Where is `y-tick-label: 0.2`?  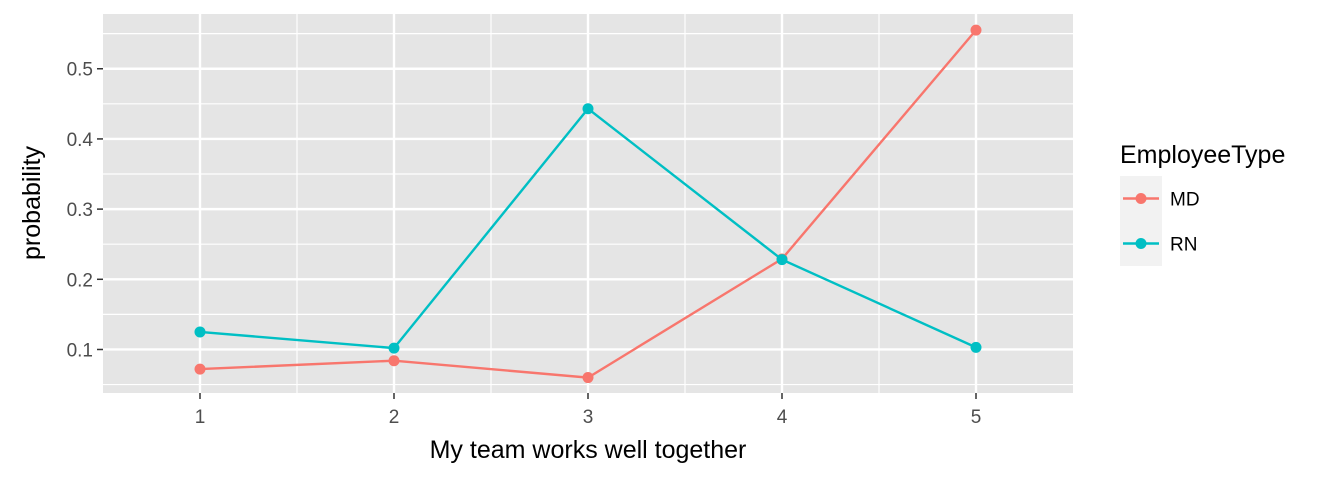 y-tick-label: 0.2 is located at coordinates (80, 280).